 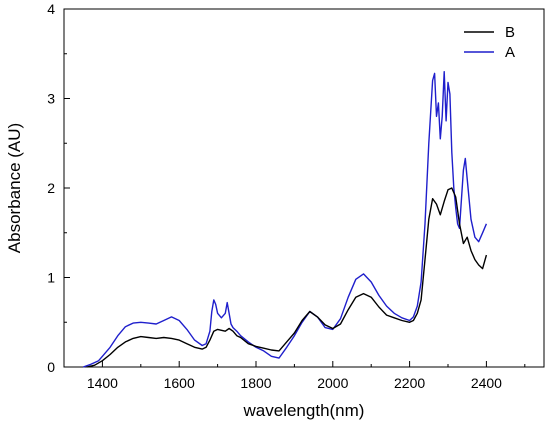 I want to click on y-tick-label: 1, so click(x=51, y=278).